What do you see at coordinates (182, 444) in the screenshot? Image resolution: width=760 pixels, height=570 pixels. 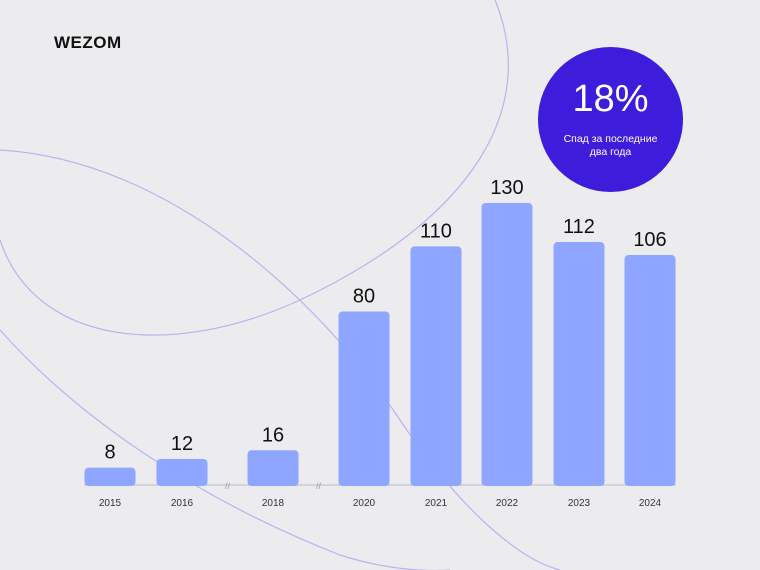 I see `data-label-2016: 12` at bounding box center [182, 444].